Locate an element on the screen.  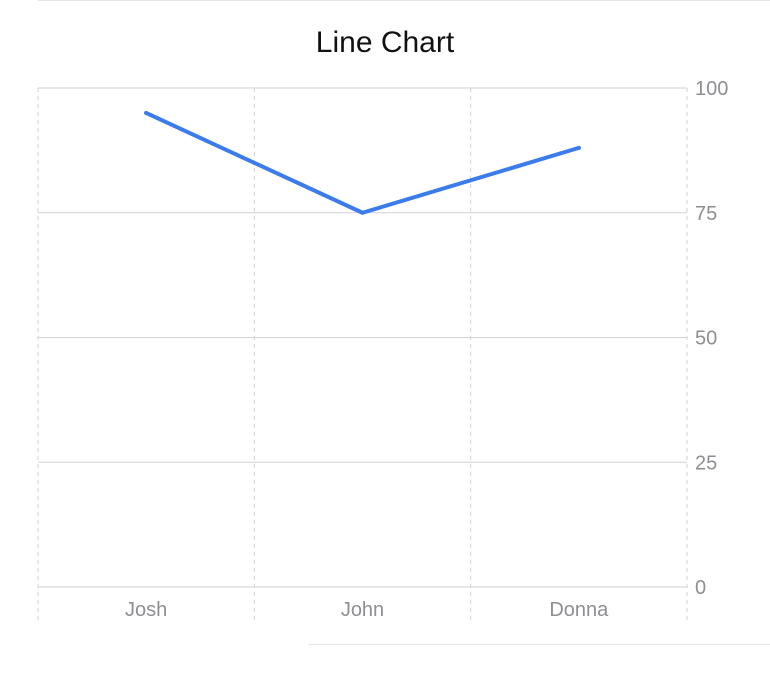
x-tick-label: Donna is located at coordinates (579, 610).